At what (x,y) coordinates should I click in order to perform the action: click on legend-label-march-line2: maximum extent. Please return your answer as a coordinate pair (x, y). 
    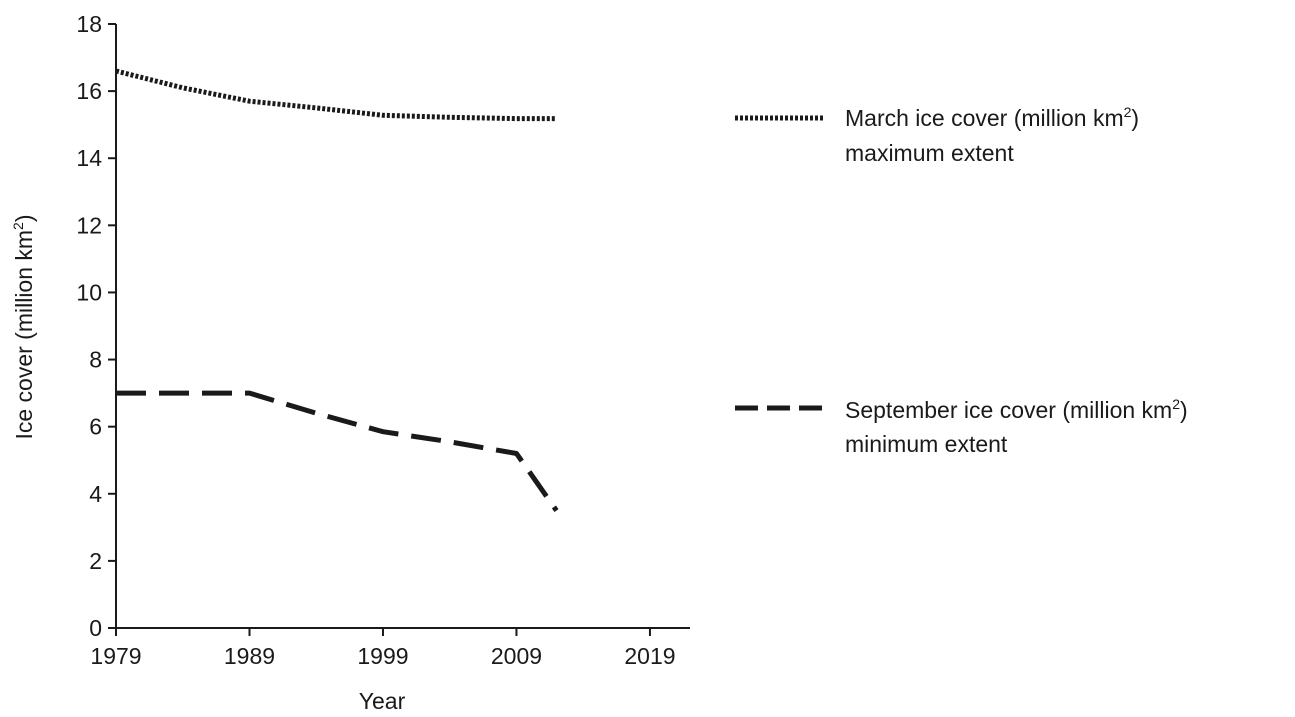
    Looking at the image, I should click on (929, 153).